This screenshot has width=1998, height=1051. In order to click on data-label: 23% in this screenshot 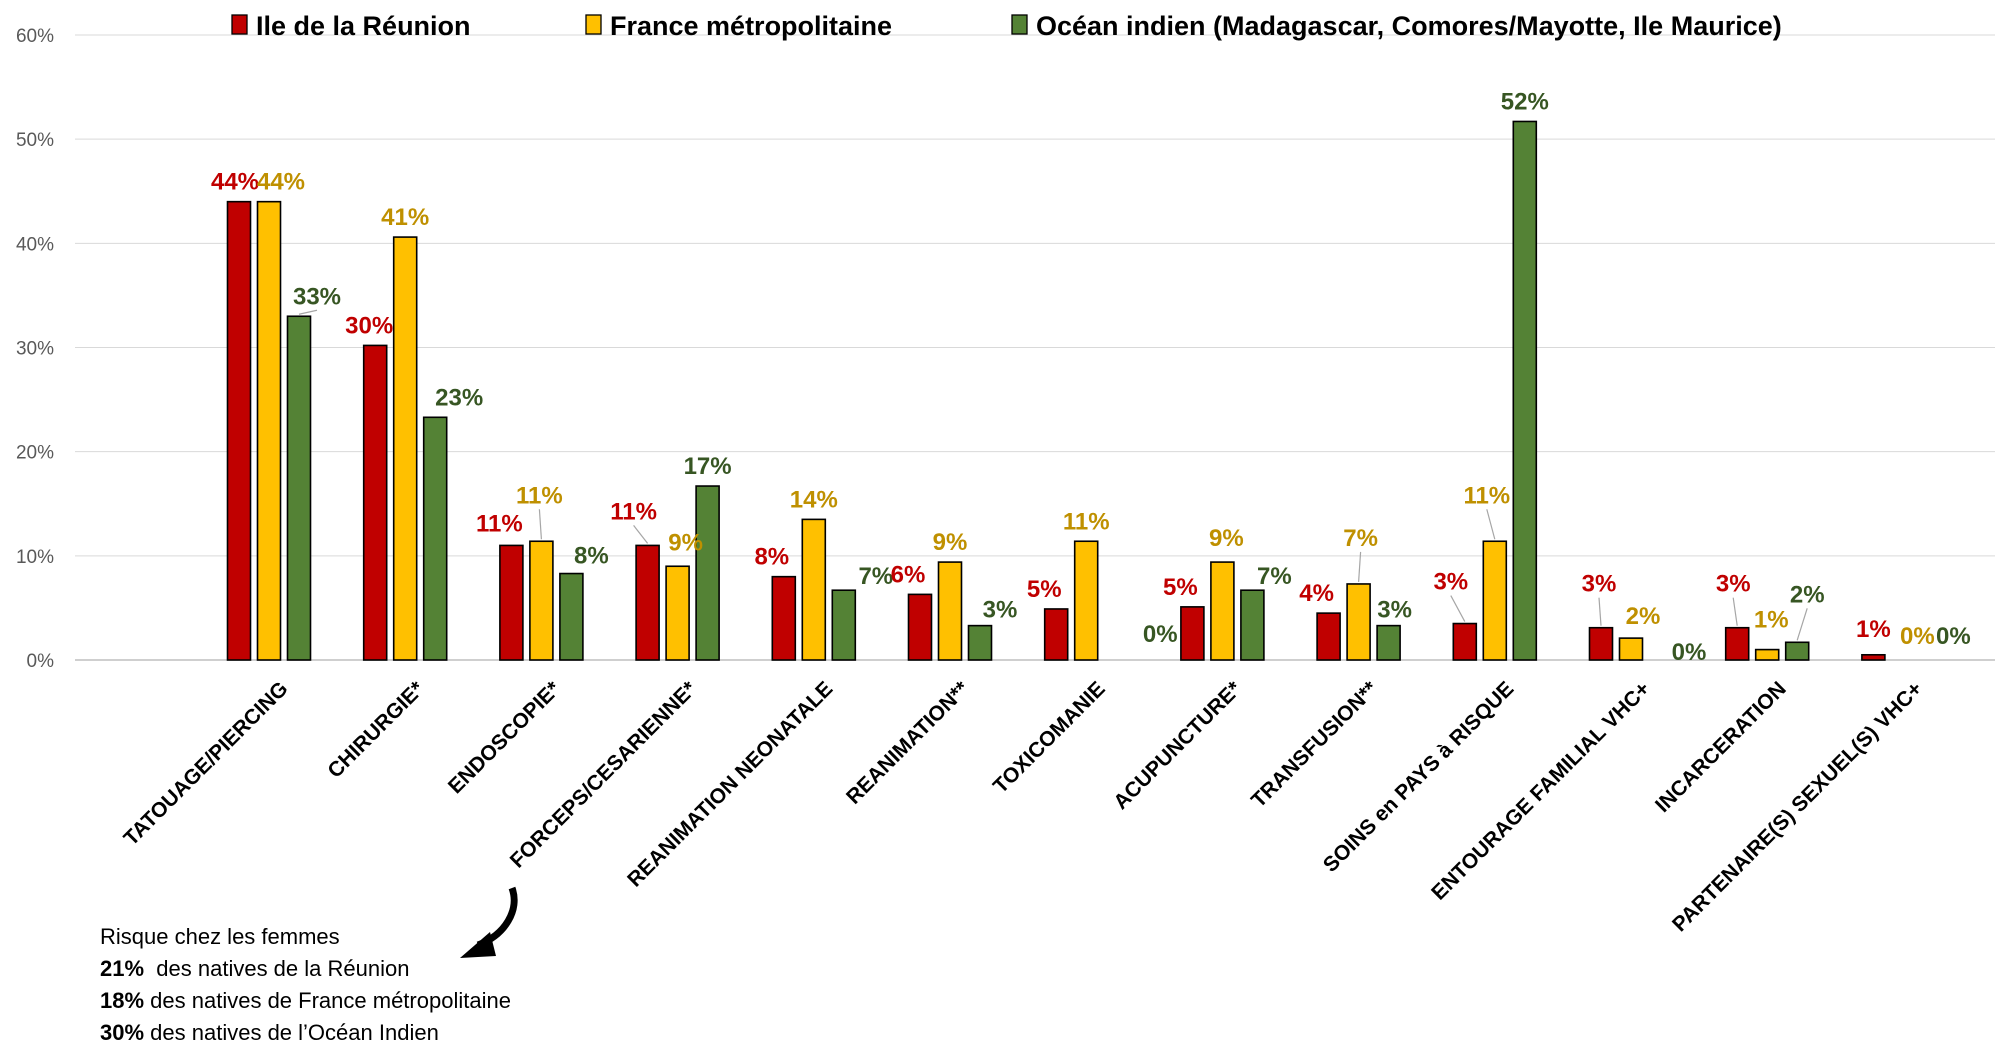, I will do `click(459, 397)`.